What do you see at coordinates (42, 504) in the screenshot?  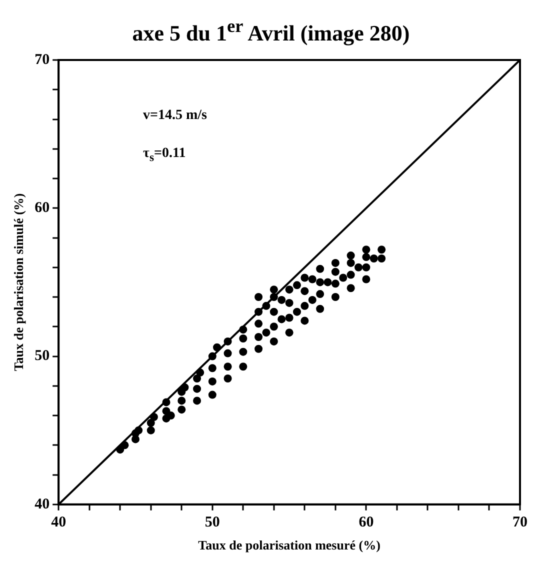 I see `y-tick-label: 40` at bounding box center [42, 504].